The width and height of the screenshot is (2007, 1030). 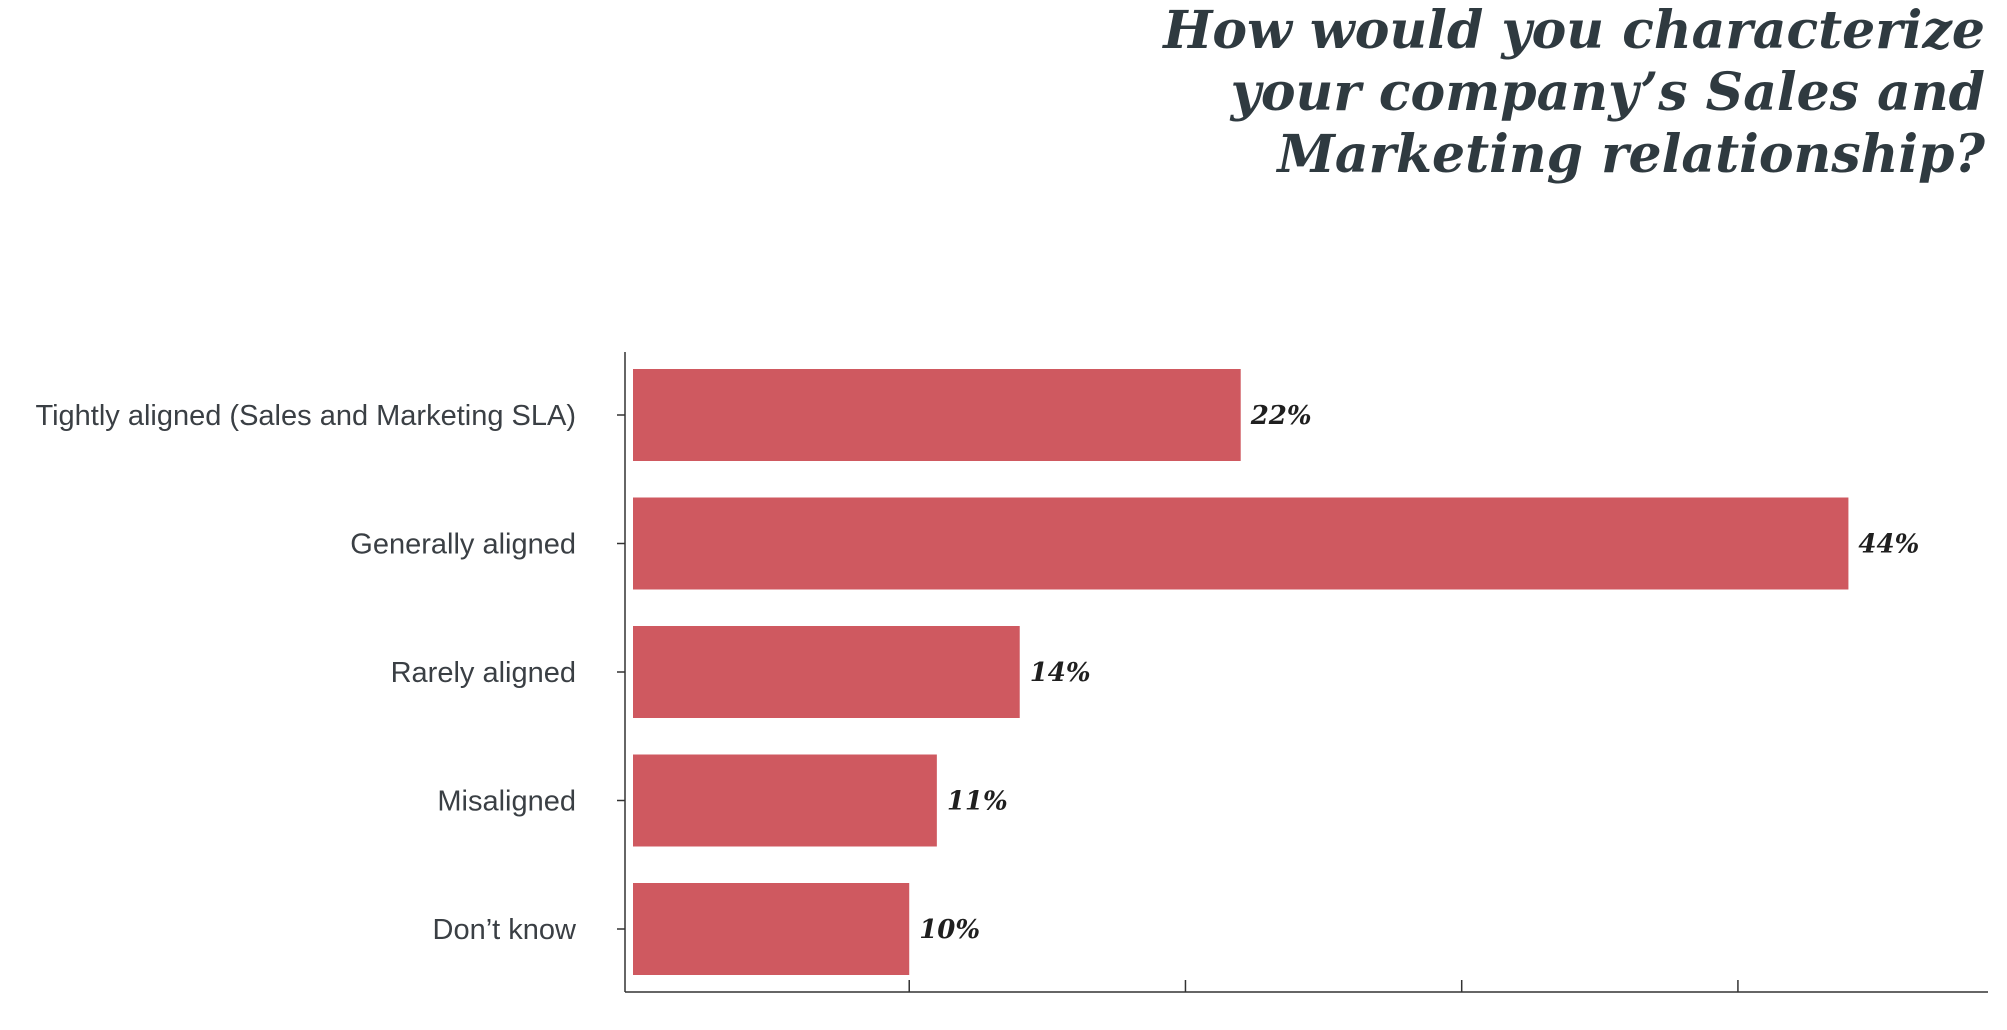 What do you see at coordinates (1060, 673) in the screenshot?
I see `value-label: 14%` at bounding box center [1060, 673].